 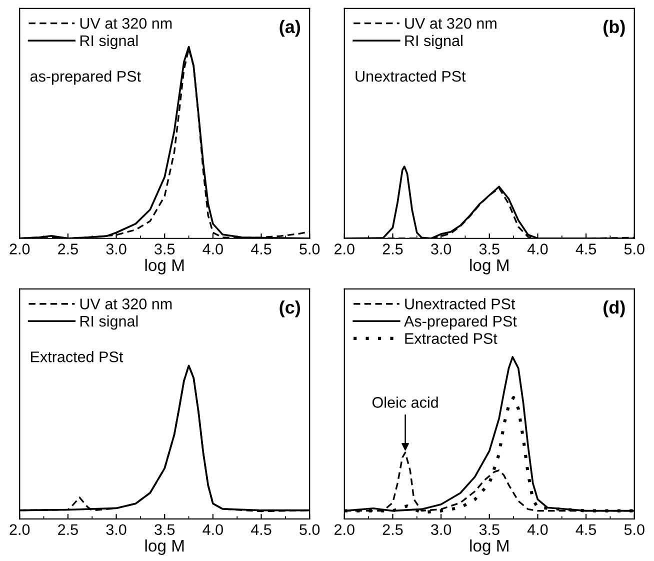 What do you see at coordinates (460, 304) in the screenshot?
I see `legend-label: Unextracted PSt` at bounding box center [460, 304].